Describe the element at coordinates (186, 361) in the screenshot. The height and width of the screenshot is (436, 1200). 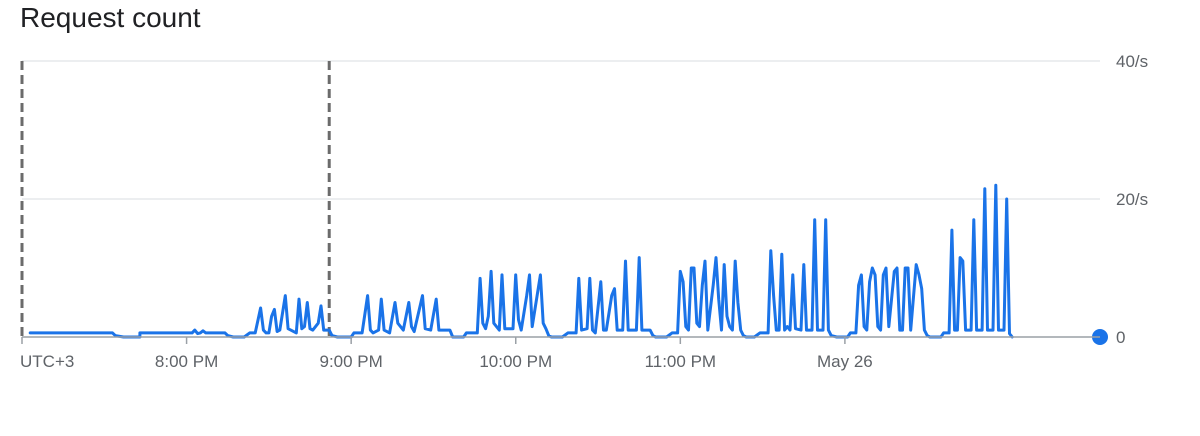
I see `x-tick-label: 8:00 PM` at that location.